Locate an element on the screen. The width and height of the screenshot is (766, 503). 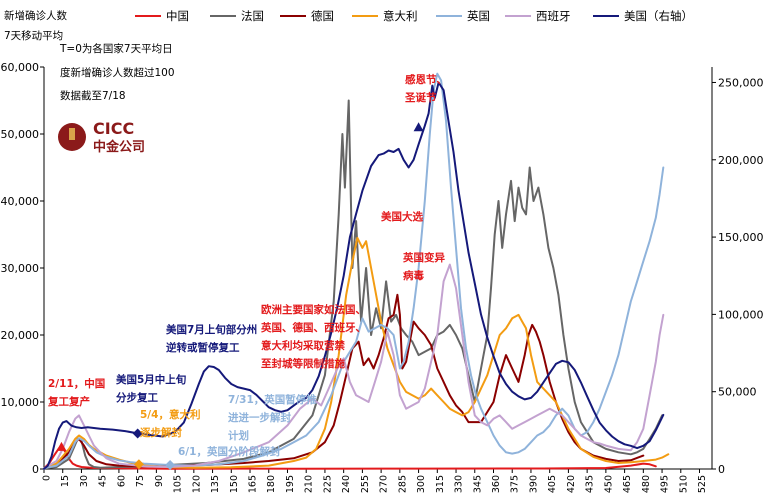
y-left-tick-label: 20,000 is located at coordinates (20, 335).